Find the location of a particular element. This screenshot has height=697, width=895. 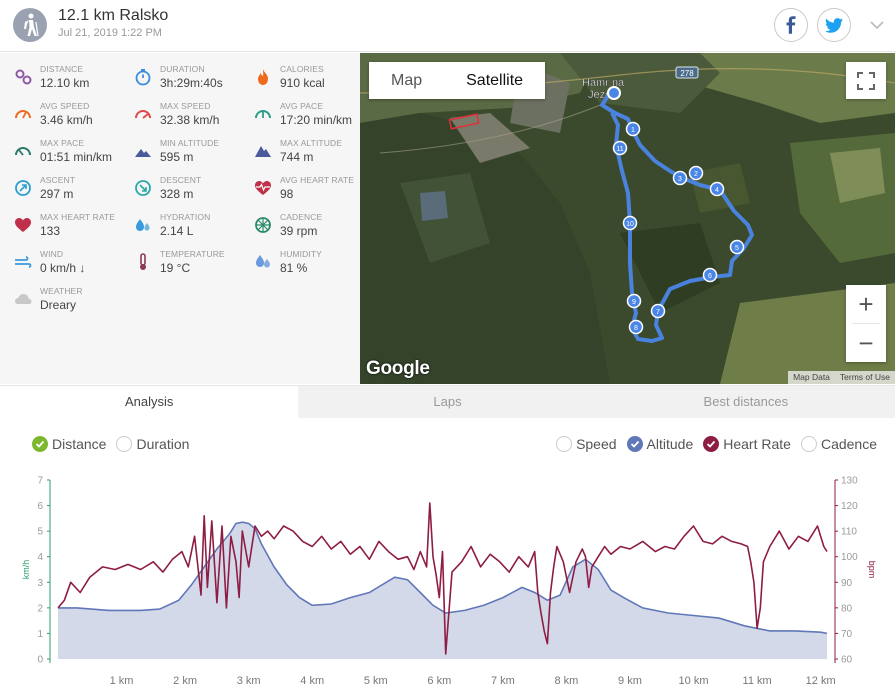

thermometer-icon is located at coordinates (143, 261).